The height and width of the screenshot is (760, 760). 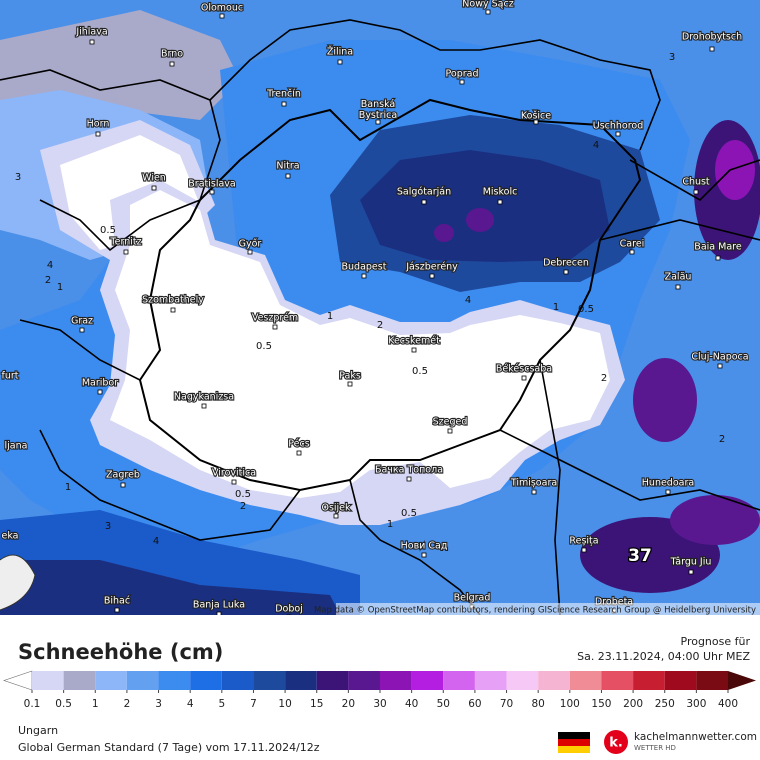 What do you see at coordinates (379, 704) in the screenshot?
I see `colorbar-tick-label: 30` at bounding box center [379, 704].